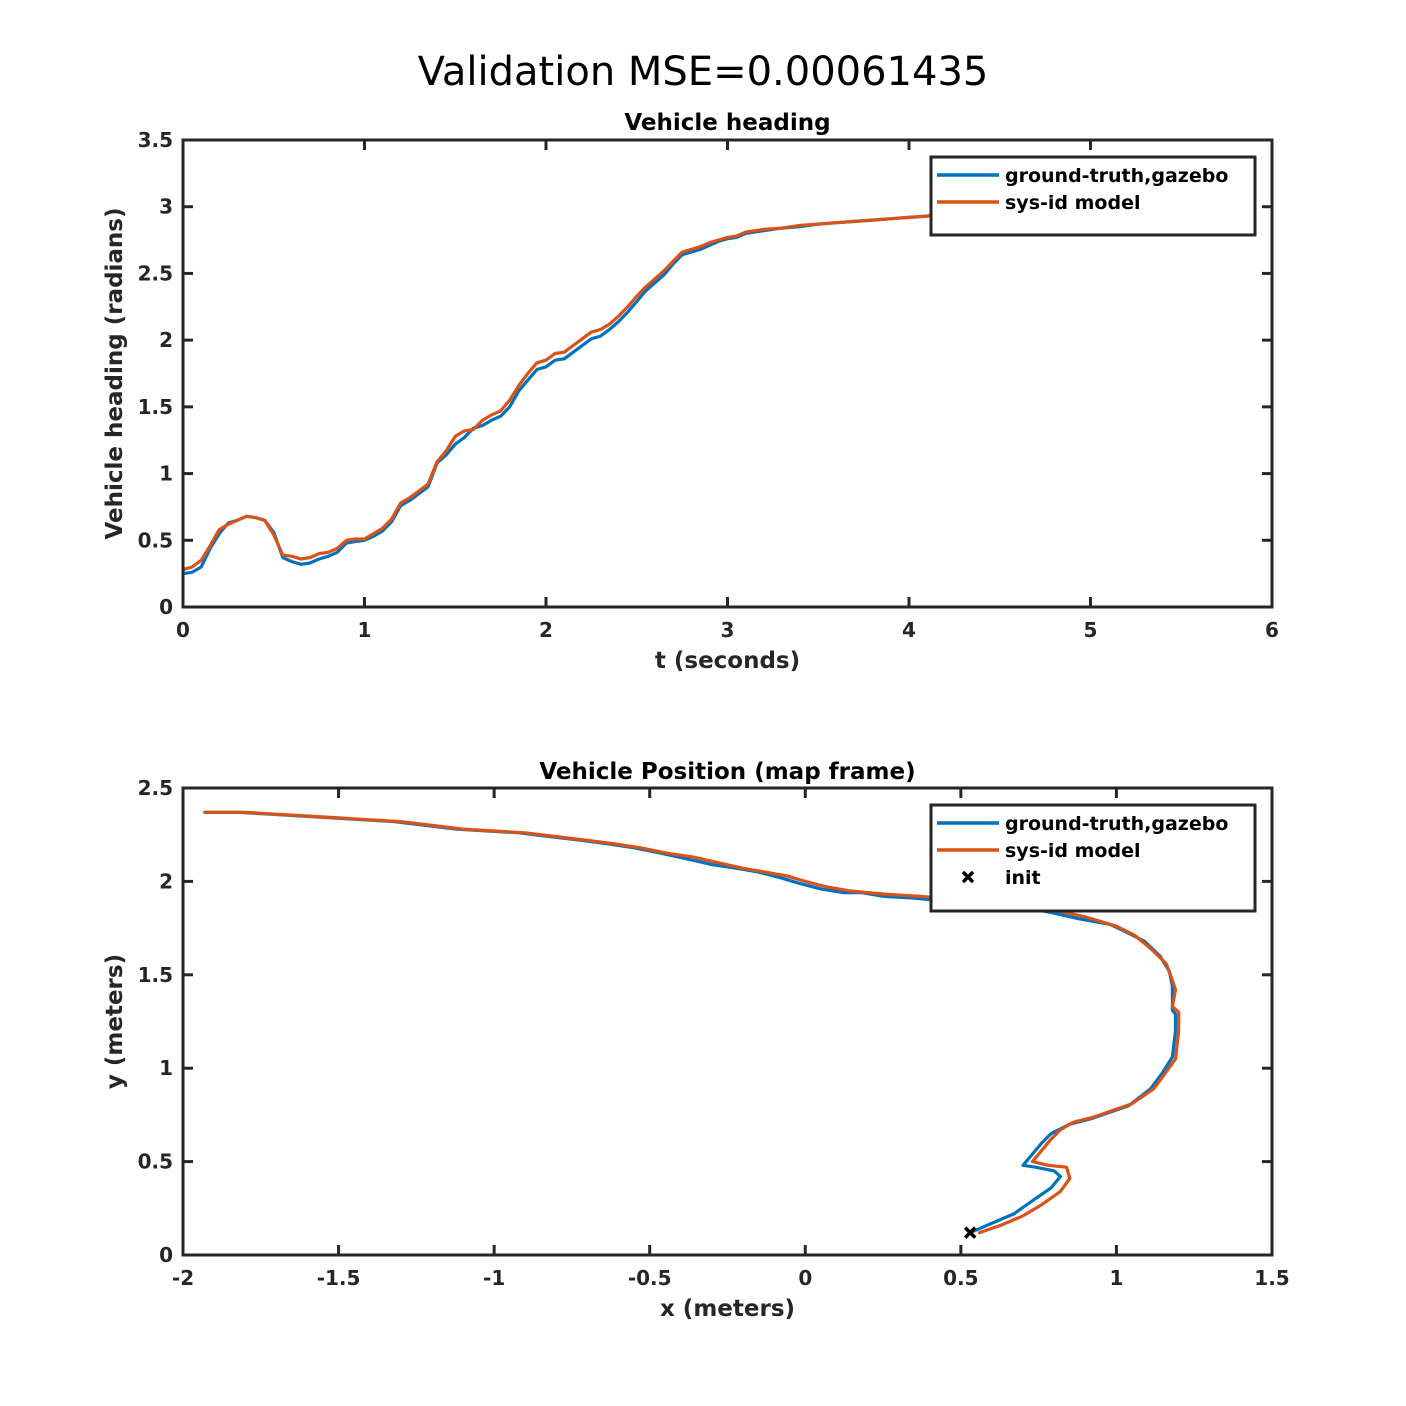 This screenshot has height=1406, width=1406. Describe the element at coordinates (703, 72) in the screenshot. I see `figure-suptitle: Validation MSE=0.00061435` at that location.